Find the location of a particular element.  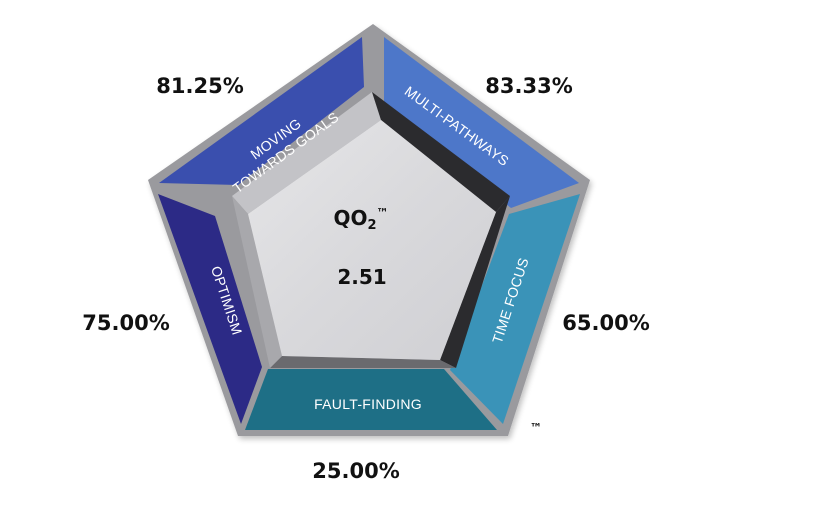

segment-moving-towards-goals is located at coordinates (261, 111).